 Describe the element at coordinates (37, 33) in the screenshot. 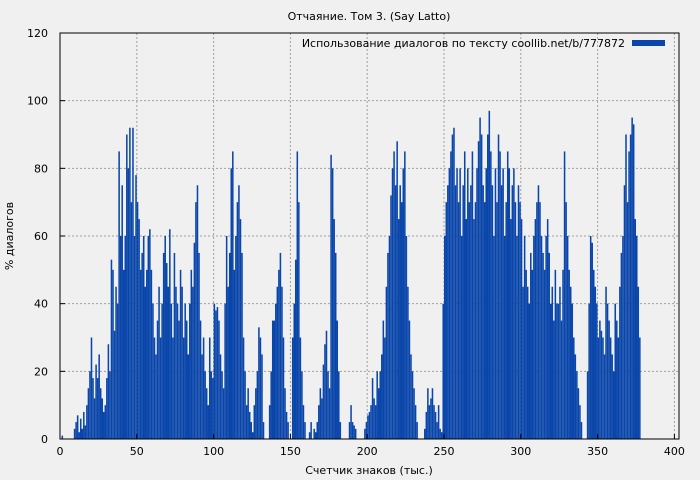

I see `y-tick-label: 120` at that location.